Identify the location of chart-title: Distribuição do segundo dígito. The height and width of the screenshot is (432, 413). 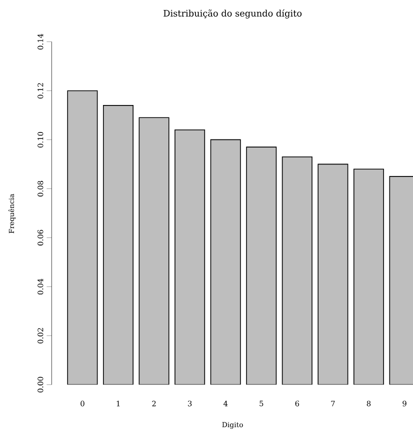
(232, 13).